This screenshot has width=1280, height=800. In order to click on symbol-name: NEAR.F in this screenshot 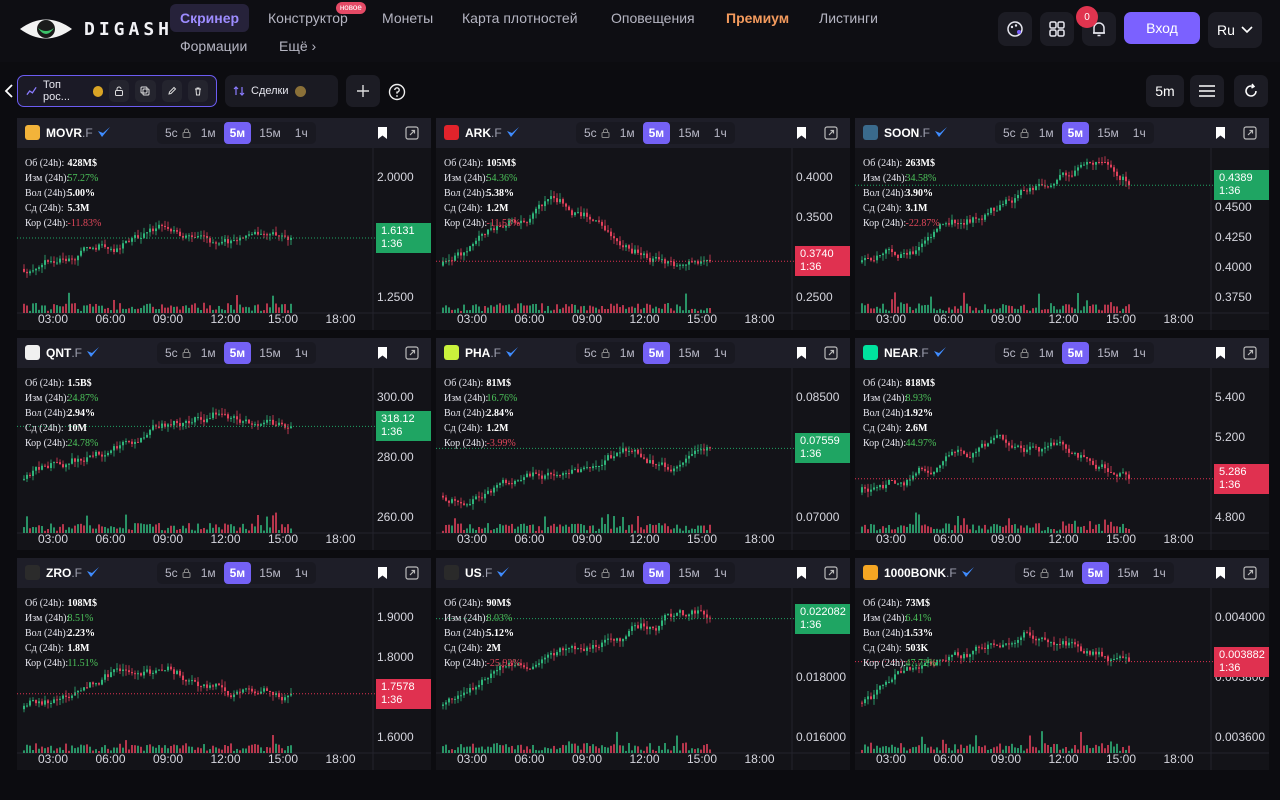, I will do `click(915, 353)`.